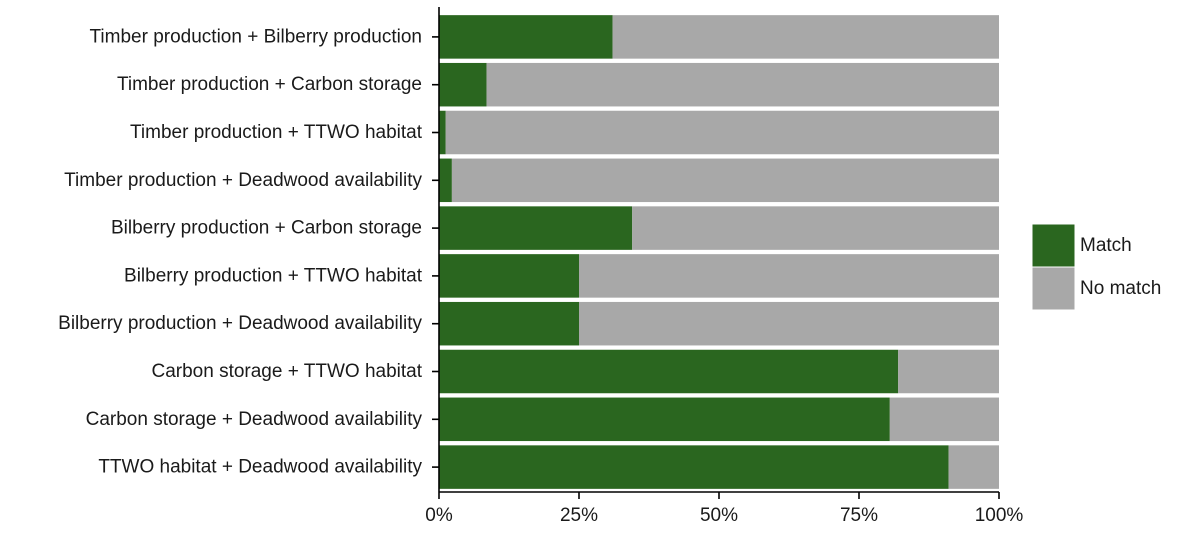 The height and width of the screenshot is (536, 1180). What do you see at coordinates (1120, 288) in the screenshot?
I see `legend-label-no-match: No match` at bounding box center [1120, 288].